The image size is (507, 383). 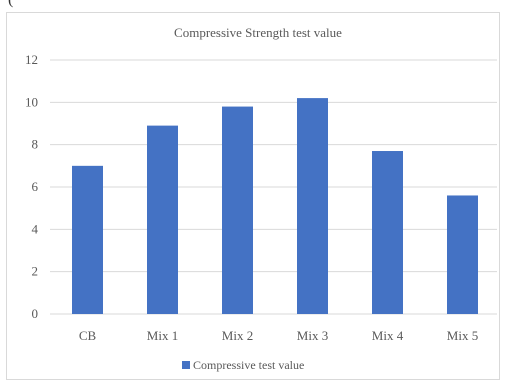 What do you see at coordinates (35, 271) in the screenshot?
I see `y-tick-label: 2` at bounding box center [35, 271].